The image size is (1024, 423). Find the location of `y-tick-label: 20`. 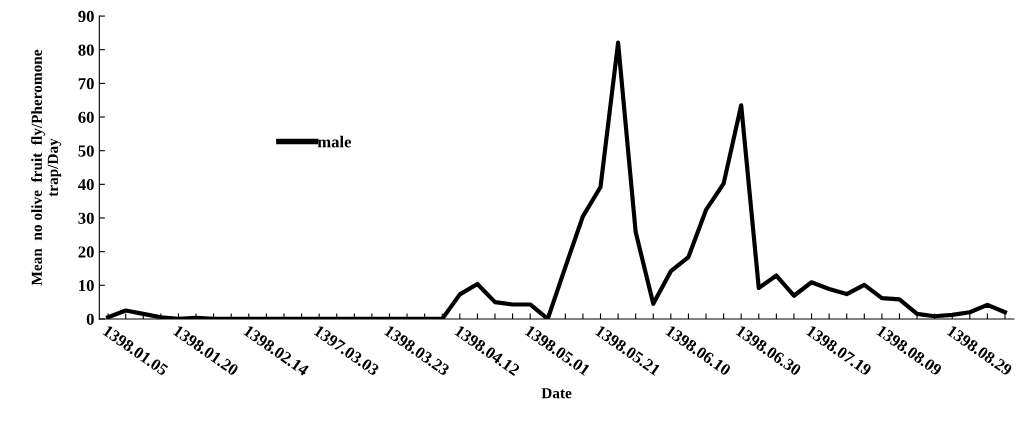

y-tick-label: 20 is located at coordinates (86, 252).